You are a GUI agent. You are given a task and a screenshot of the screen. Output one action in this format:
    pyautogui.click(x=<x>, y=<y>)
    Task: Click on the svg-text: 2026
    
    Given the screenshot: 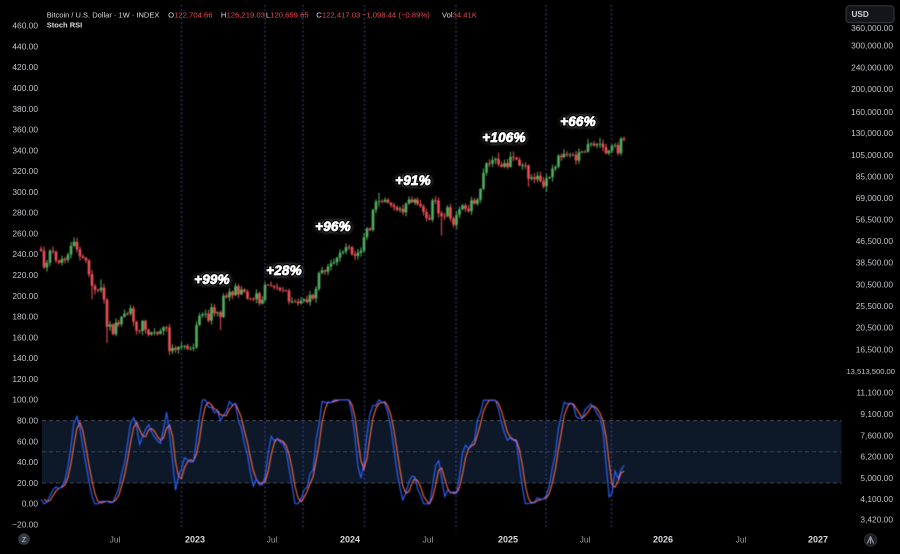 What is the action you would take?
    pyautogui.click(x=663, y=540)
    